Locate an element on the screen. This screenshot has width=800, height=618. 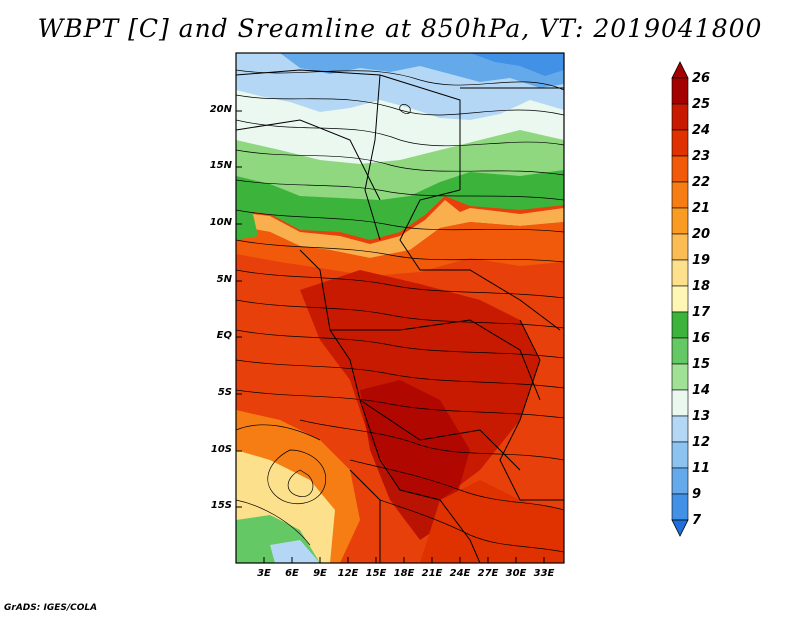
colorbar-label: 26 is located at coordinates (701, 78).